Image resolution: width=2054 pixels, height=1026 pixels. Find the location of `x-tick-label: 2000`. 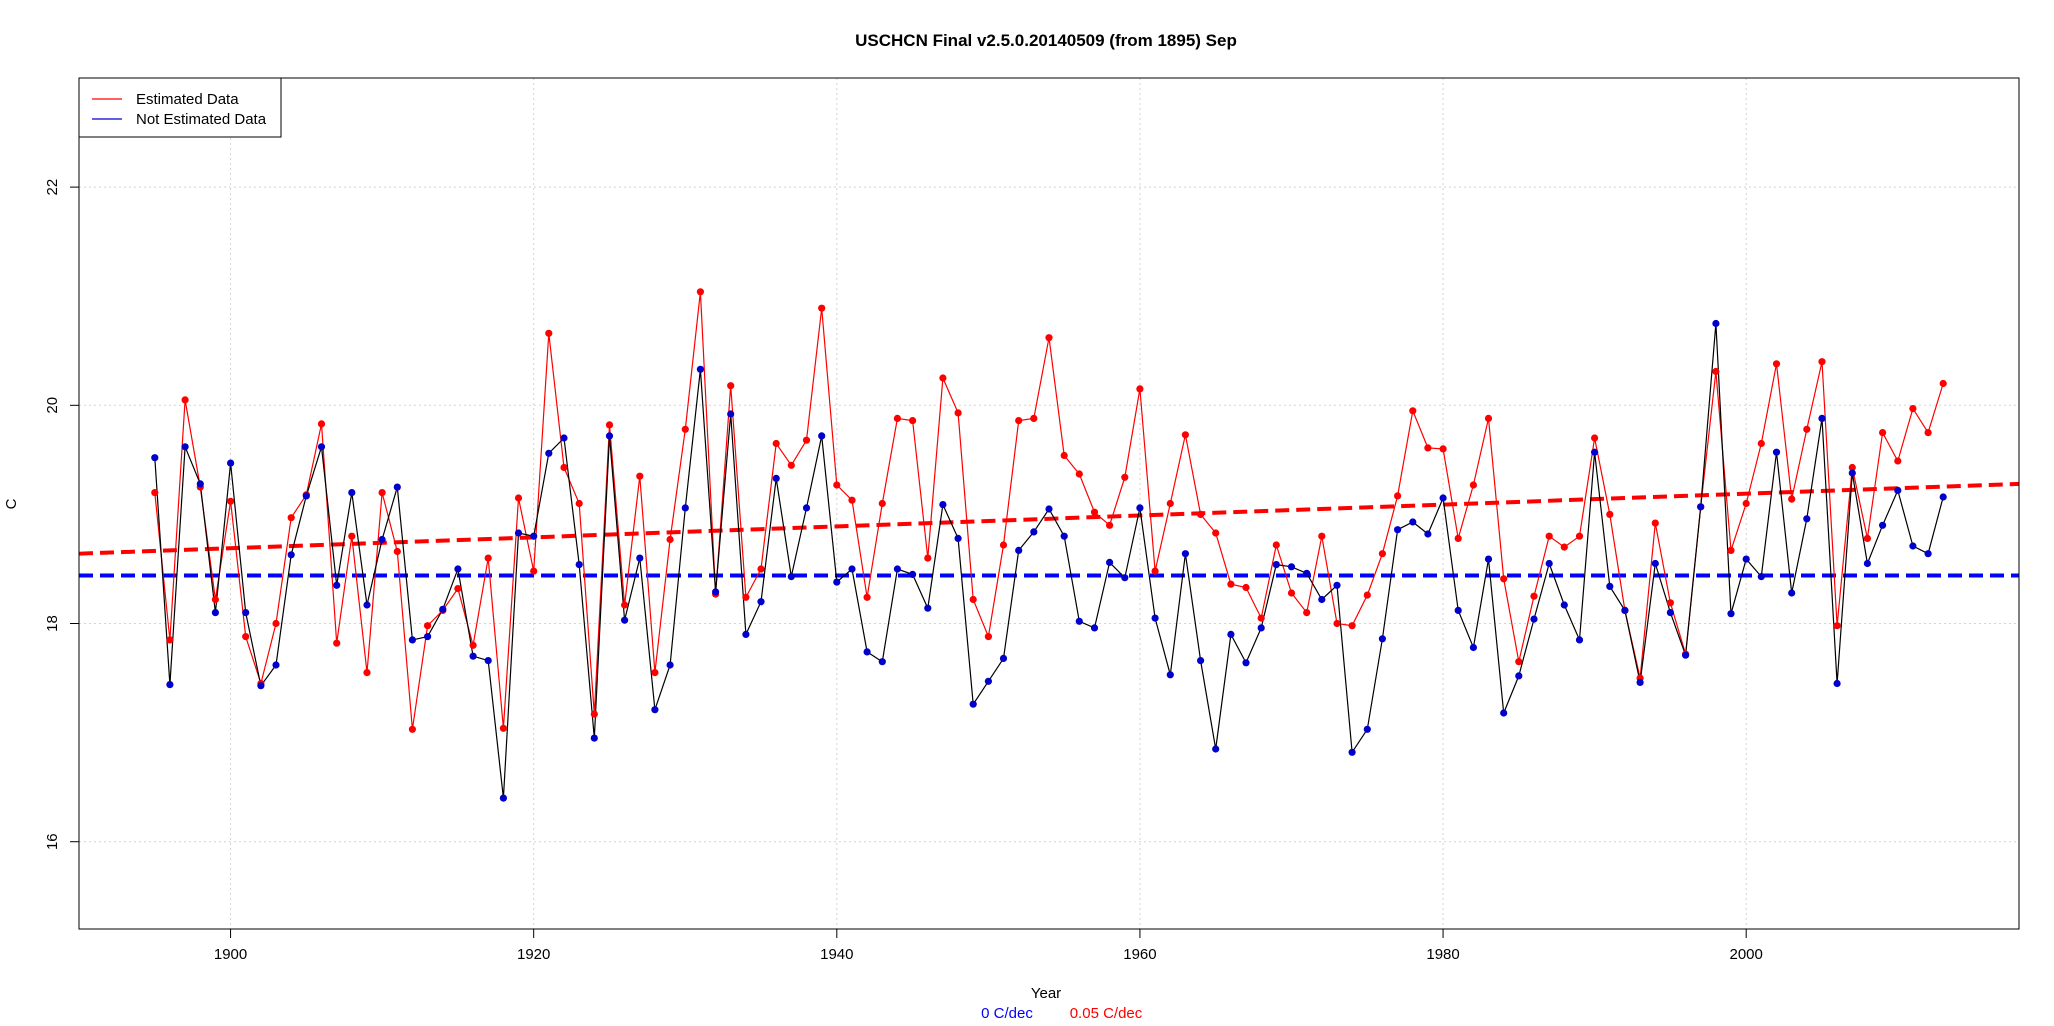

x-tick-label: 2000 is located at coordinates (1746, 954).